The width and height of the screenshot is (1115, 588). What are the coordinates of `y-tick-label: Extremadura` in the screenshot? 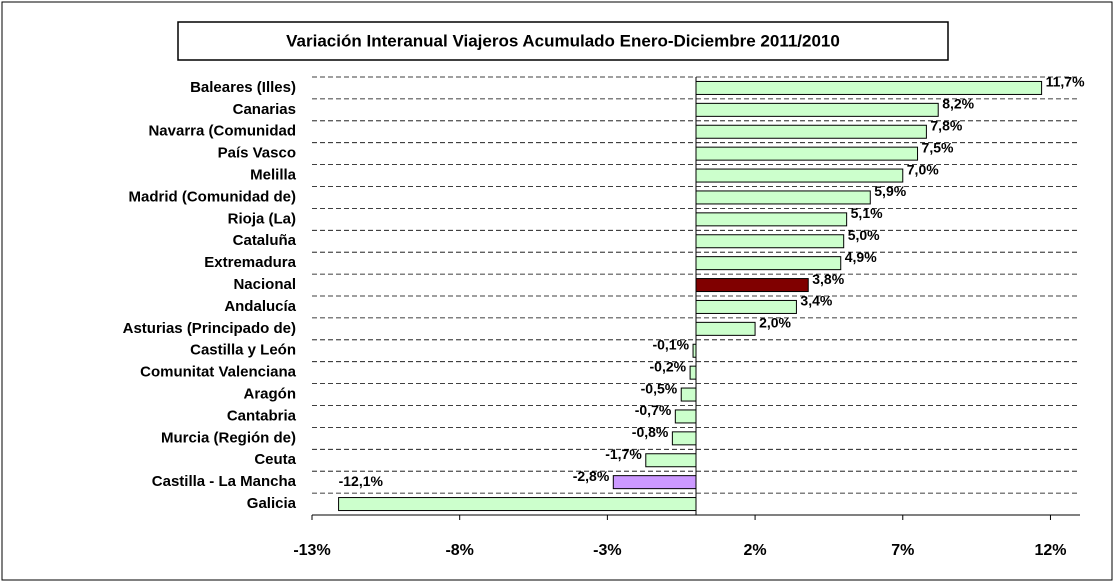 It's located at (250, 262).